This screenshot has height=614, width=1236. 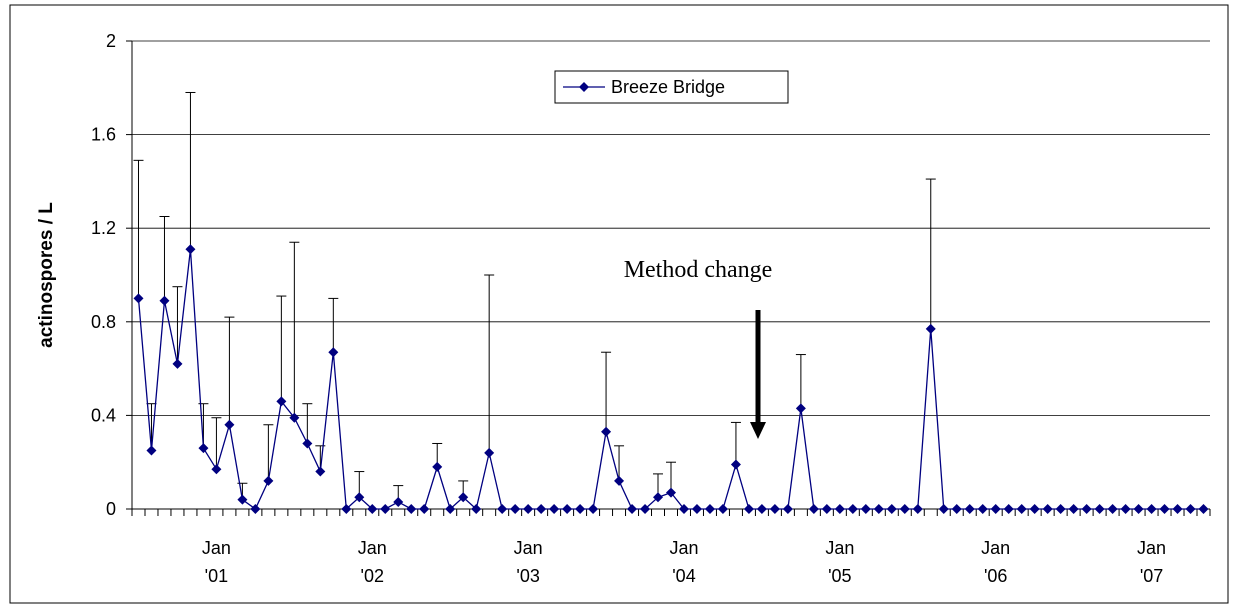 I want to click on x-tick-label: Jan '01, so click(x=216, y=562).